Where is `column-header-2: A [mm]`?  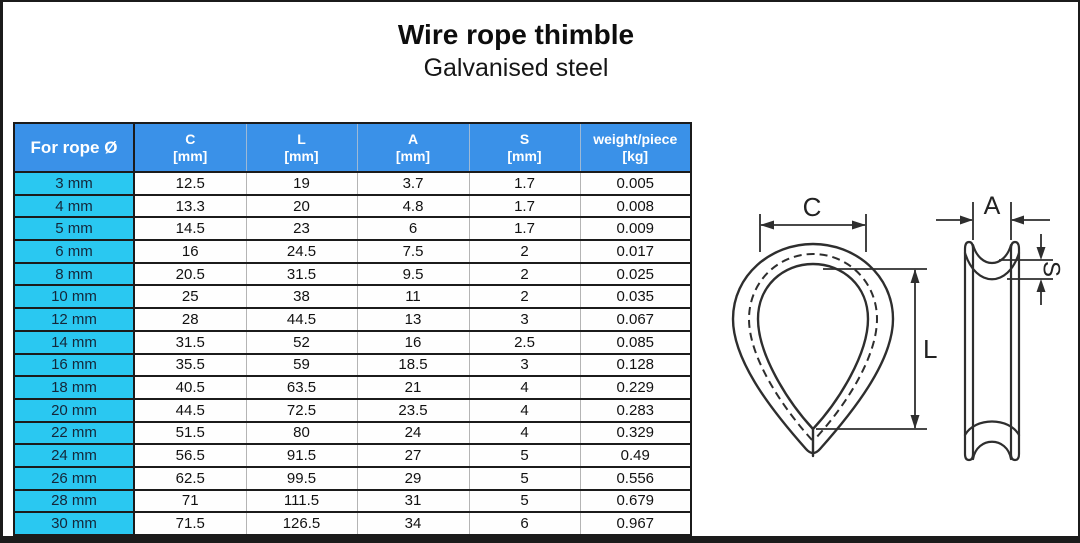
column-header-2: A [mm] is located at coordinates (412, 148).